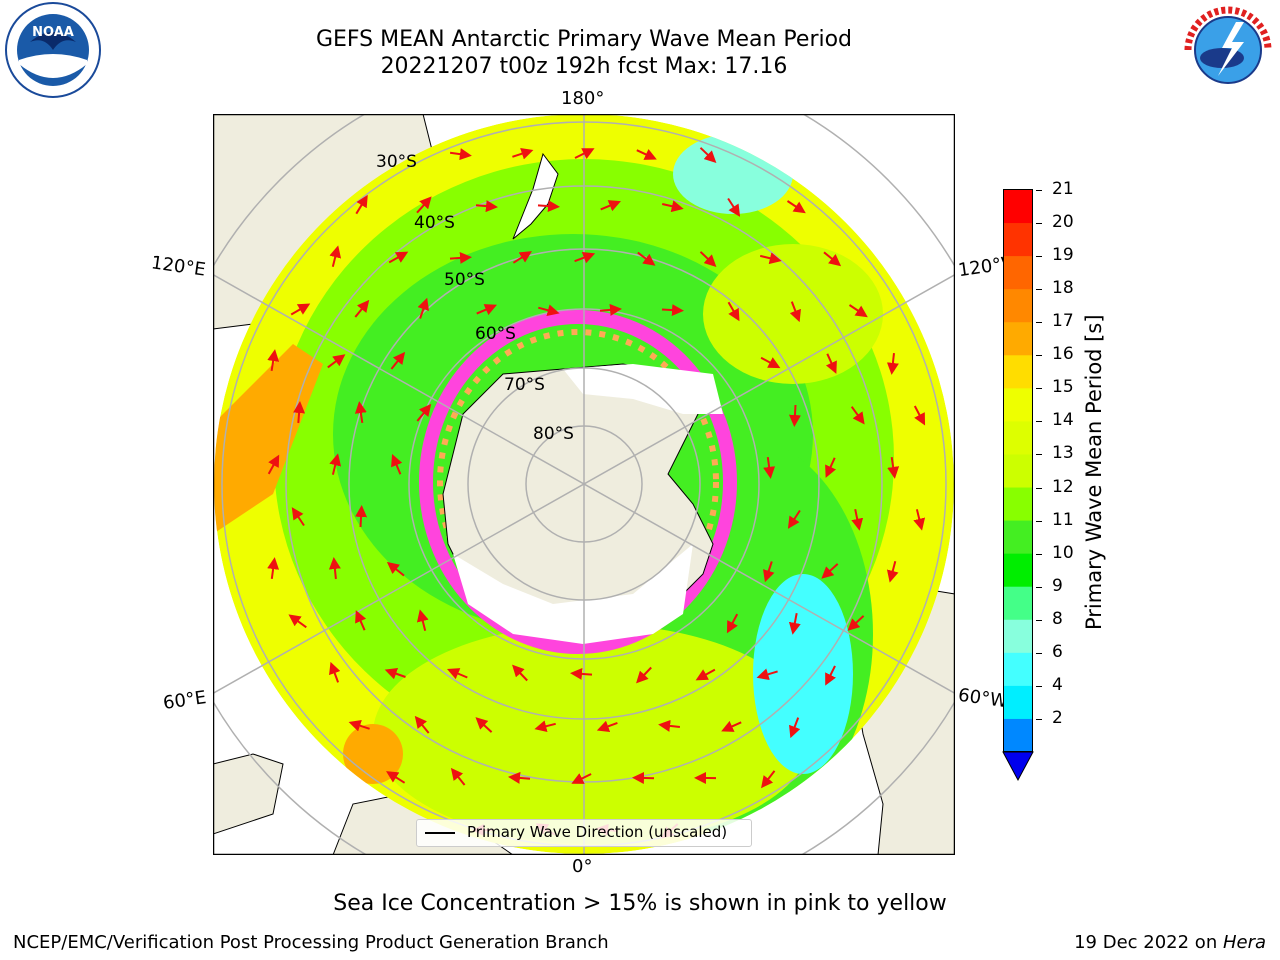 This screenshot has height=960, width=1280. I want to click on svg-text: NOAA, so click(53, 32).